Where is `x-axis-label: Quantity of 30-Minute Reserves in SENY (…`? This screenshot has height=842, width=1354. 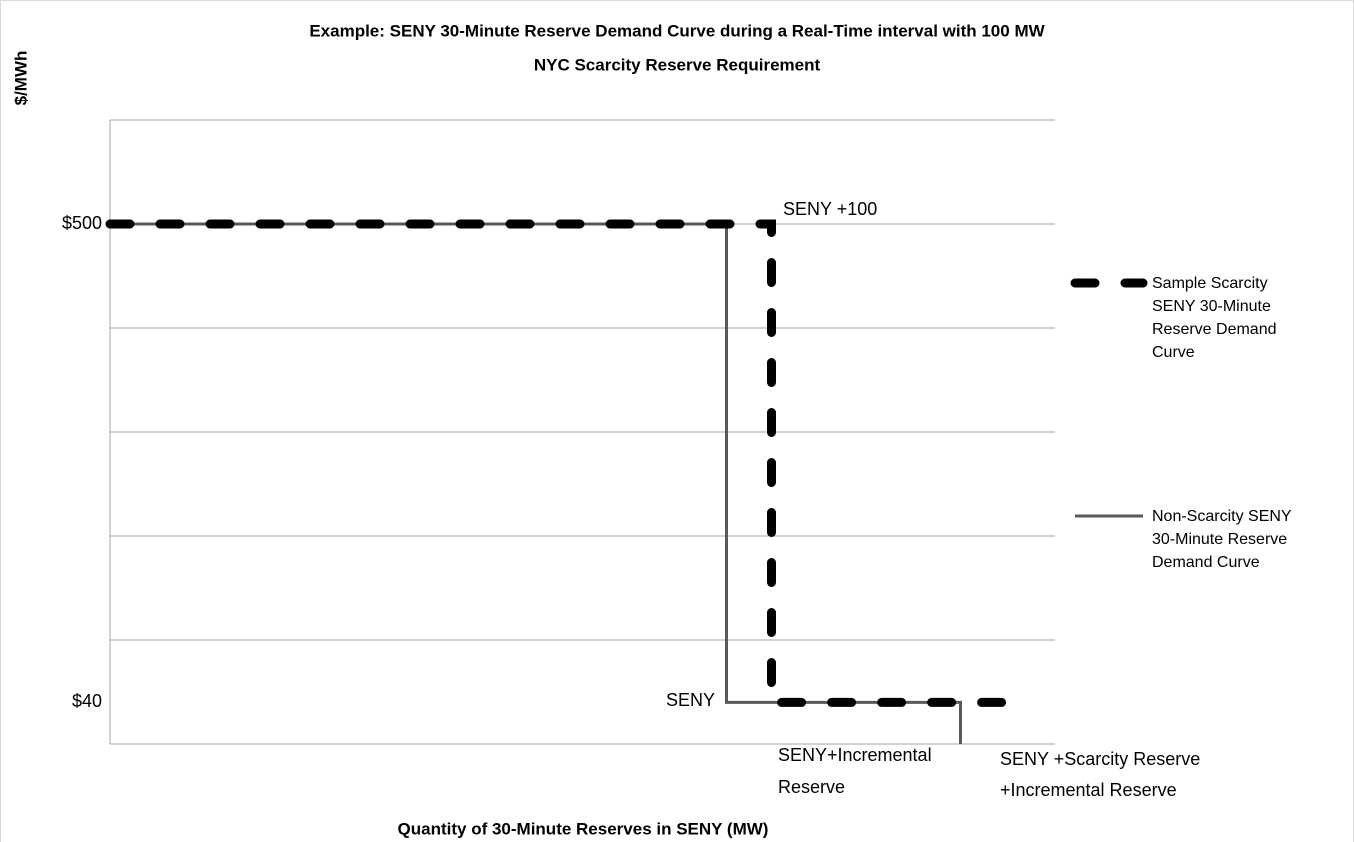 x-axis-label: Quantity of 30-Minute Reserves in SENY (… is located at coordinates (583, 828).